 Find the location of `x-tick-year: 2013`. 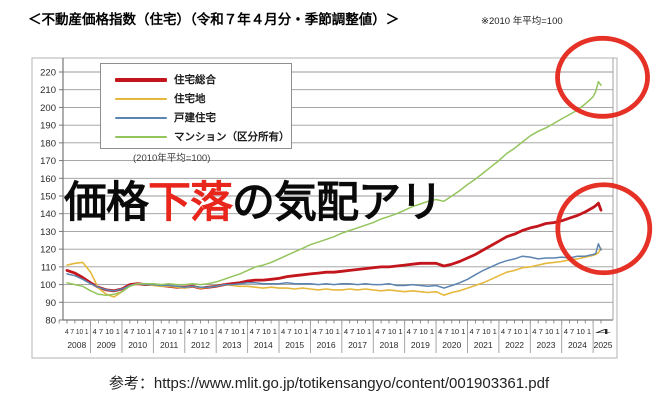

x-tick-year: 2013 is located at coordinates (231, 345).